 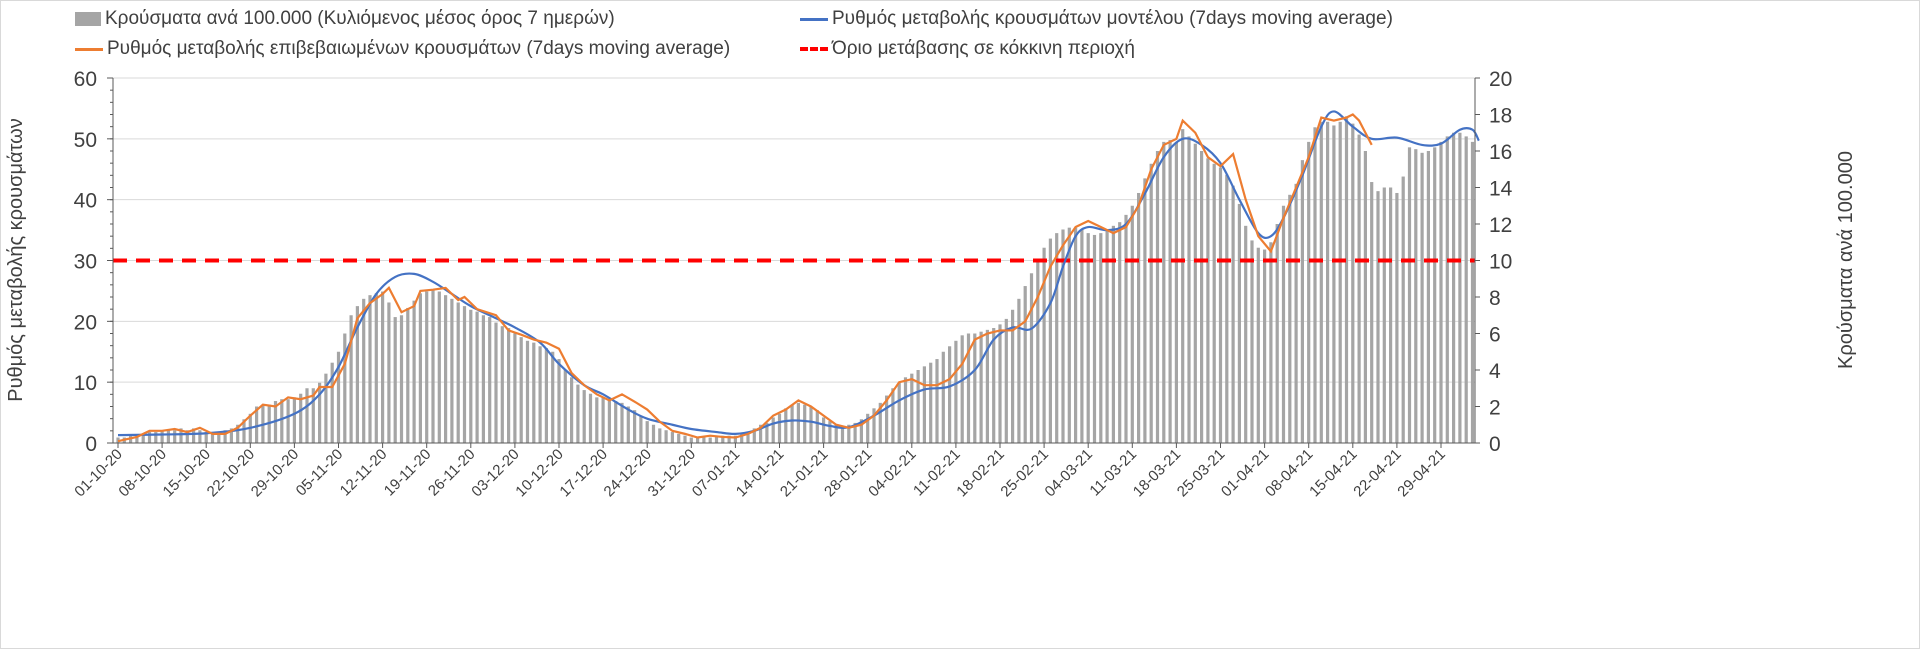 What do you see at coordinates (1500, 152) in the screenshot?
I see `y-right-tick-label: 16` at bounding box center [1500, 152].